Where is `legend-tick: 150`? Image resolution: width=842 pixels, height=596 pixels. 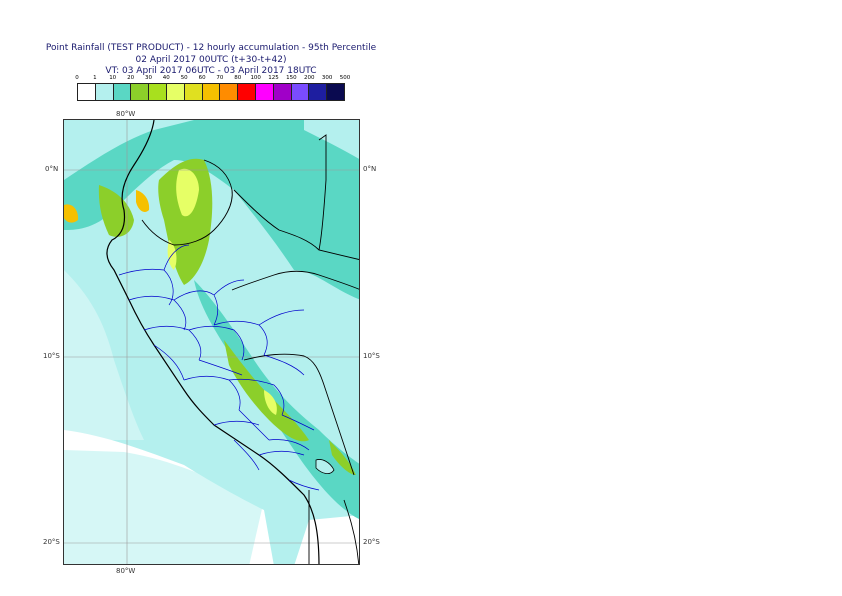
legend-tick: 150 is located at coordinates (291, 78).